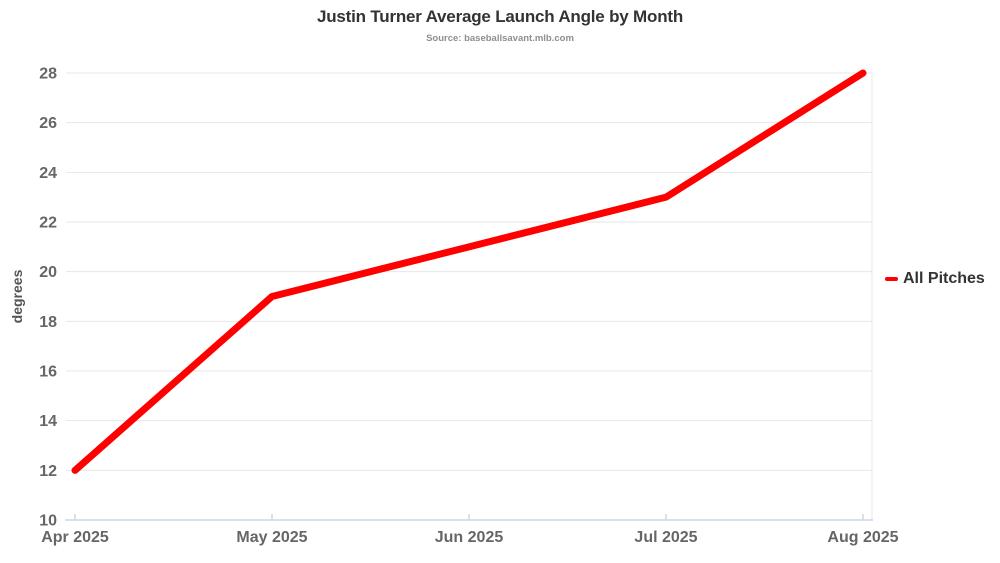 The height and width of the screenshot is (563, 1000). Describe the element at coordinates (17, 296) in the screenshot. I see `y-axis-title: degrees` at that location.